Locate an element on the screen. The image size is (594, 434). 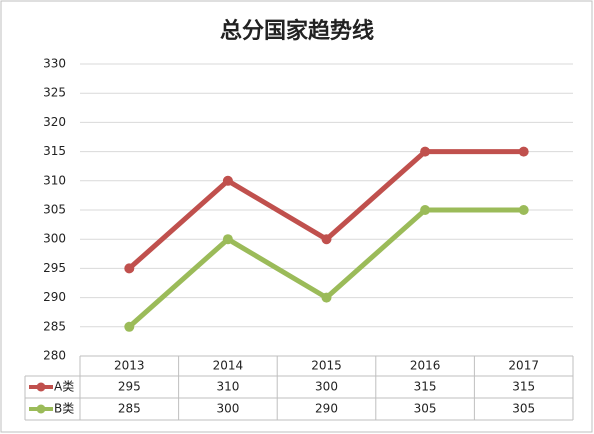
y-tick-label: 285 is located at coordinates (54, 326).